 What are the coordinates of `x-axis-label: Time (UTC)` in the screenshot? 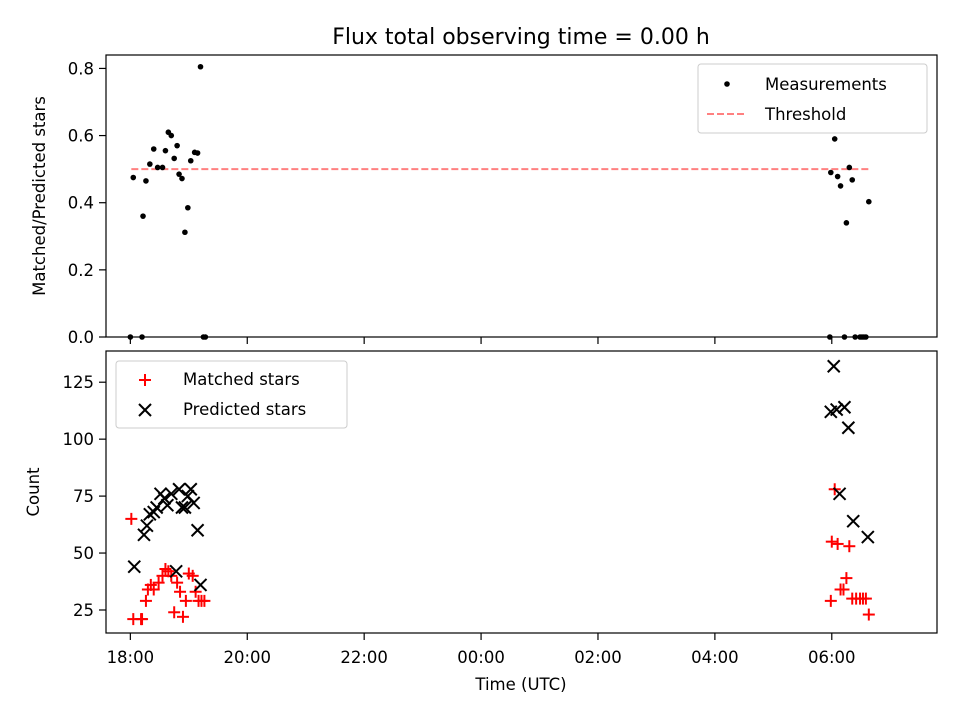 It's located at (520, 684).